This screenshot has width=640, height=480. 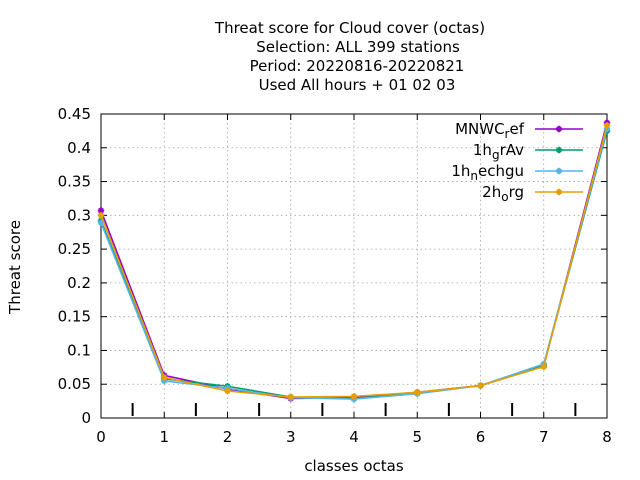 What do you see at coordinates (164, 437) in the screenshot?
I see `x-tick-label: 1` at bounding box center [164, 437].